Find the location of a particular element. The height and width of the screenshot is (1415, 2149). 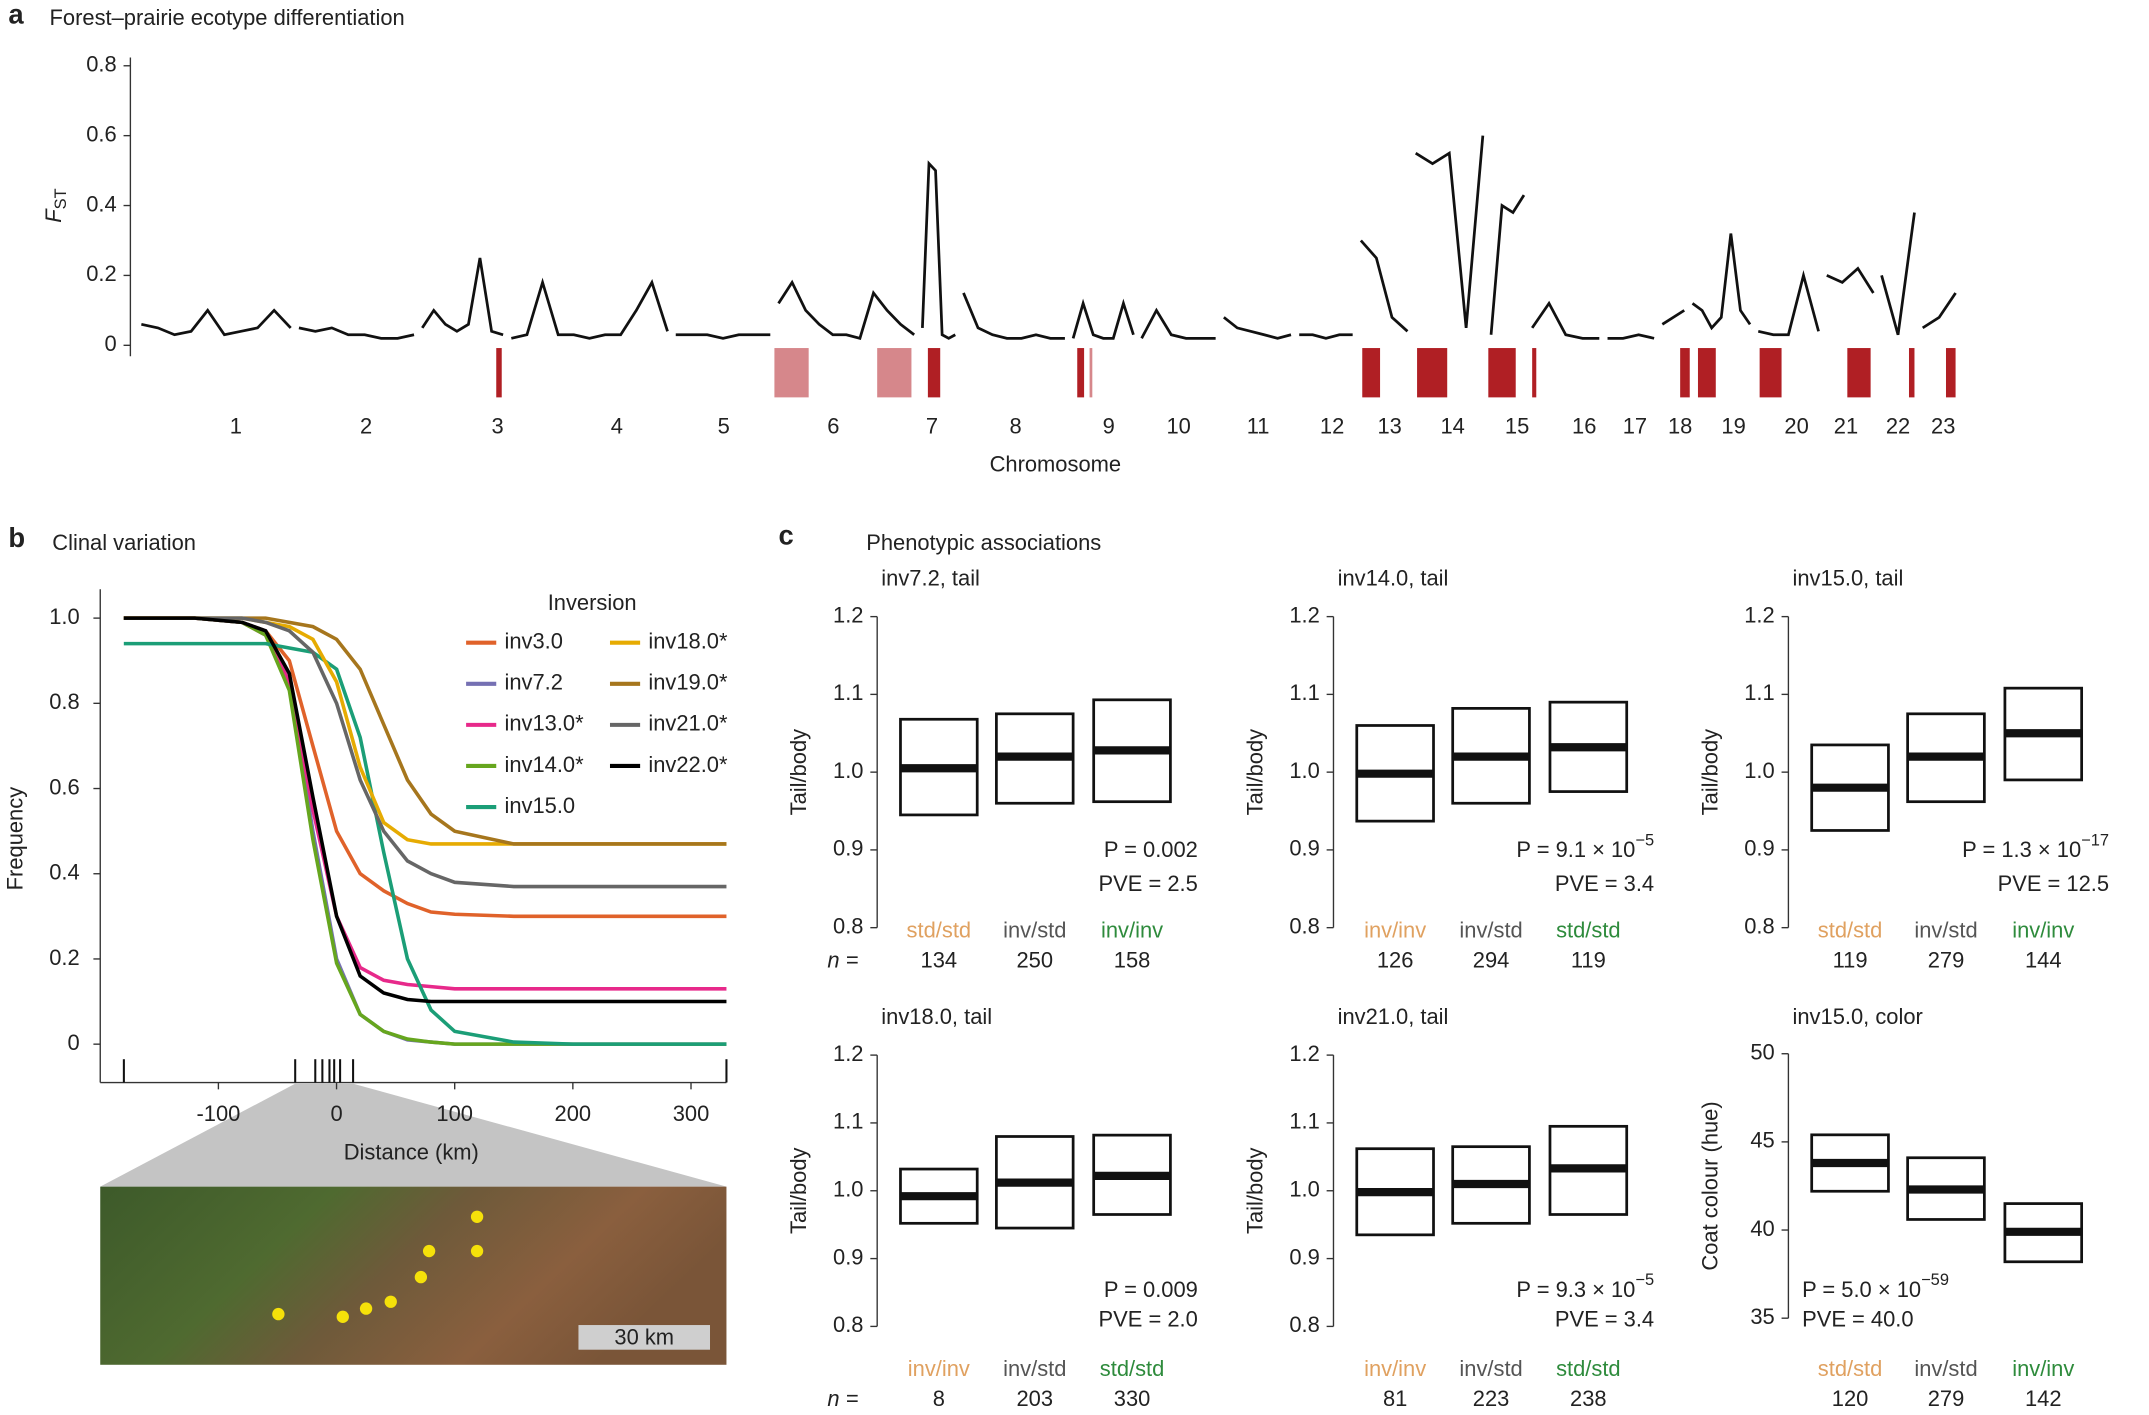

legend-label: inv15.0 is located at coordinates (539, 805).